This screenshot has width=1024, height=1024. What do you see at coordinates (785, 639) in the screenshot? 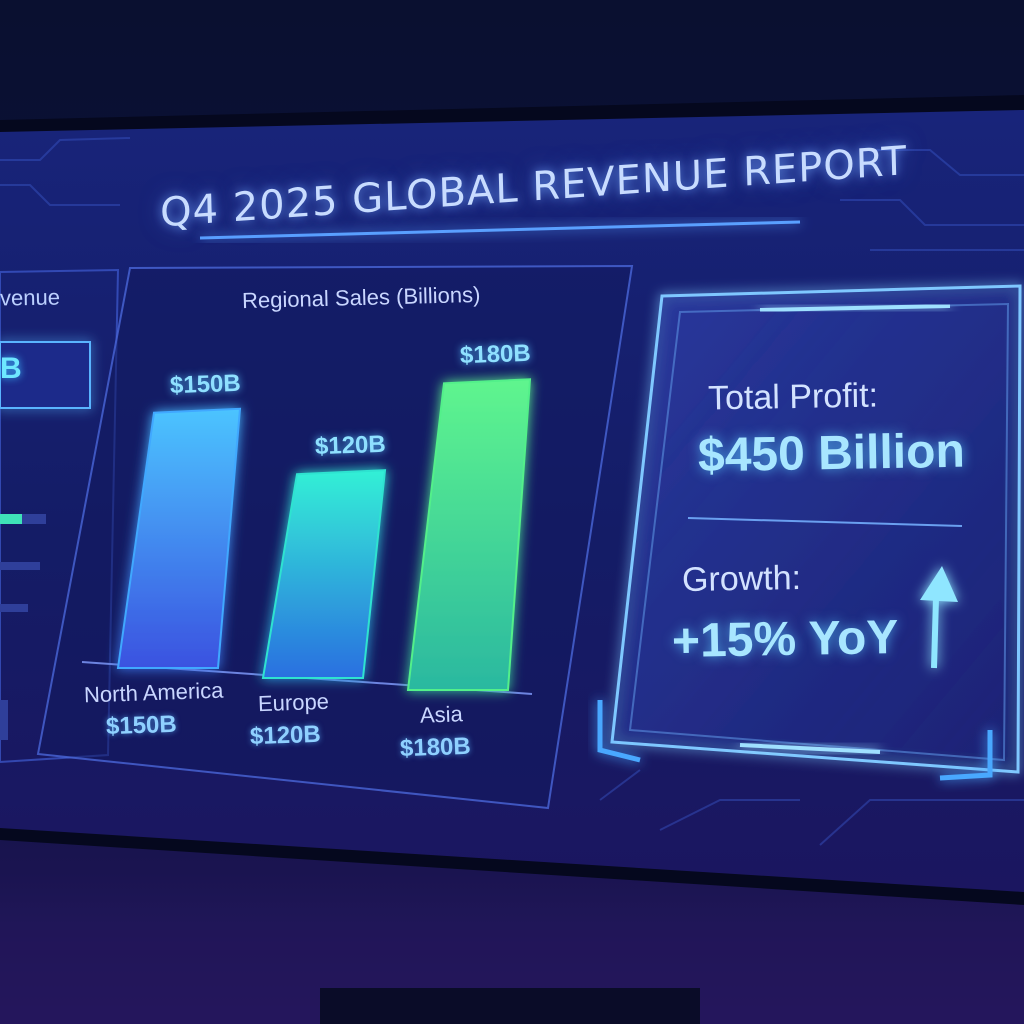
I see `growth-value: +15% YoY` at bounding box center [785, 639].